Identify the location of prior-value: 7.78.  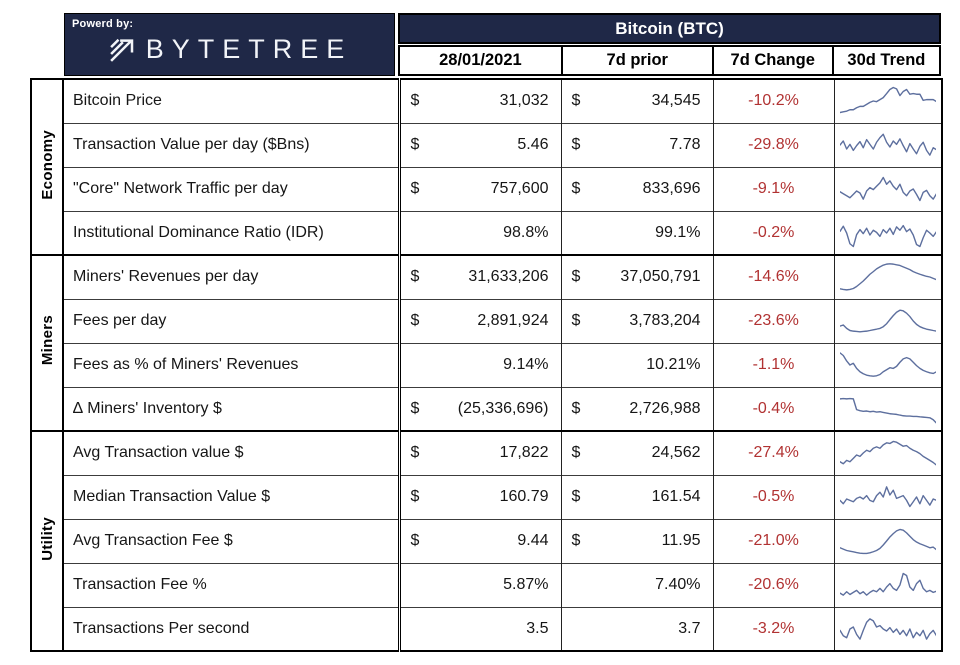
(685, 144).